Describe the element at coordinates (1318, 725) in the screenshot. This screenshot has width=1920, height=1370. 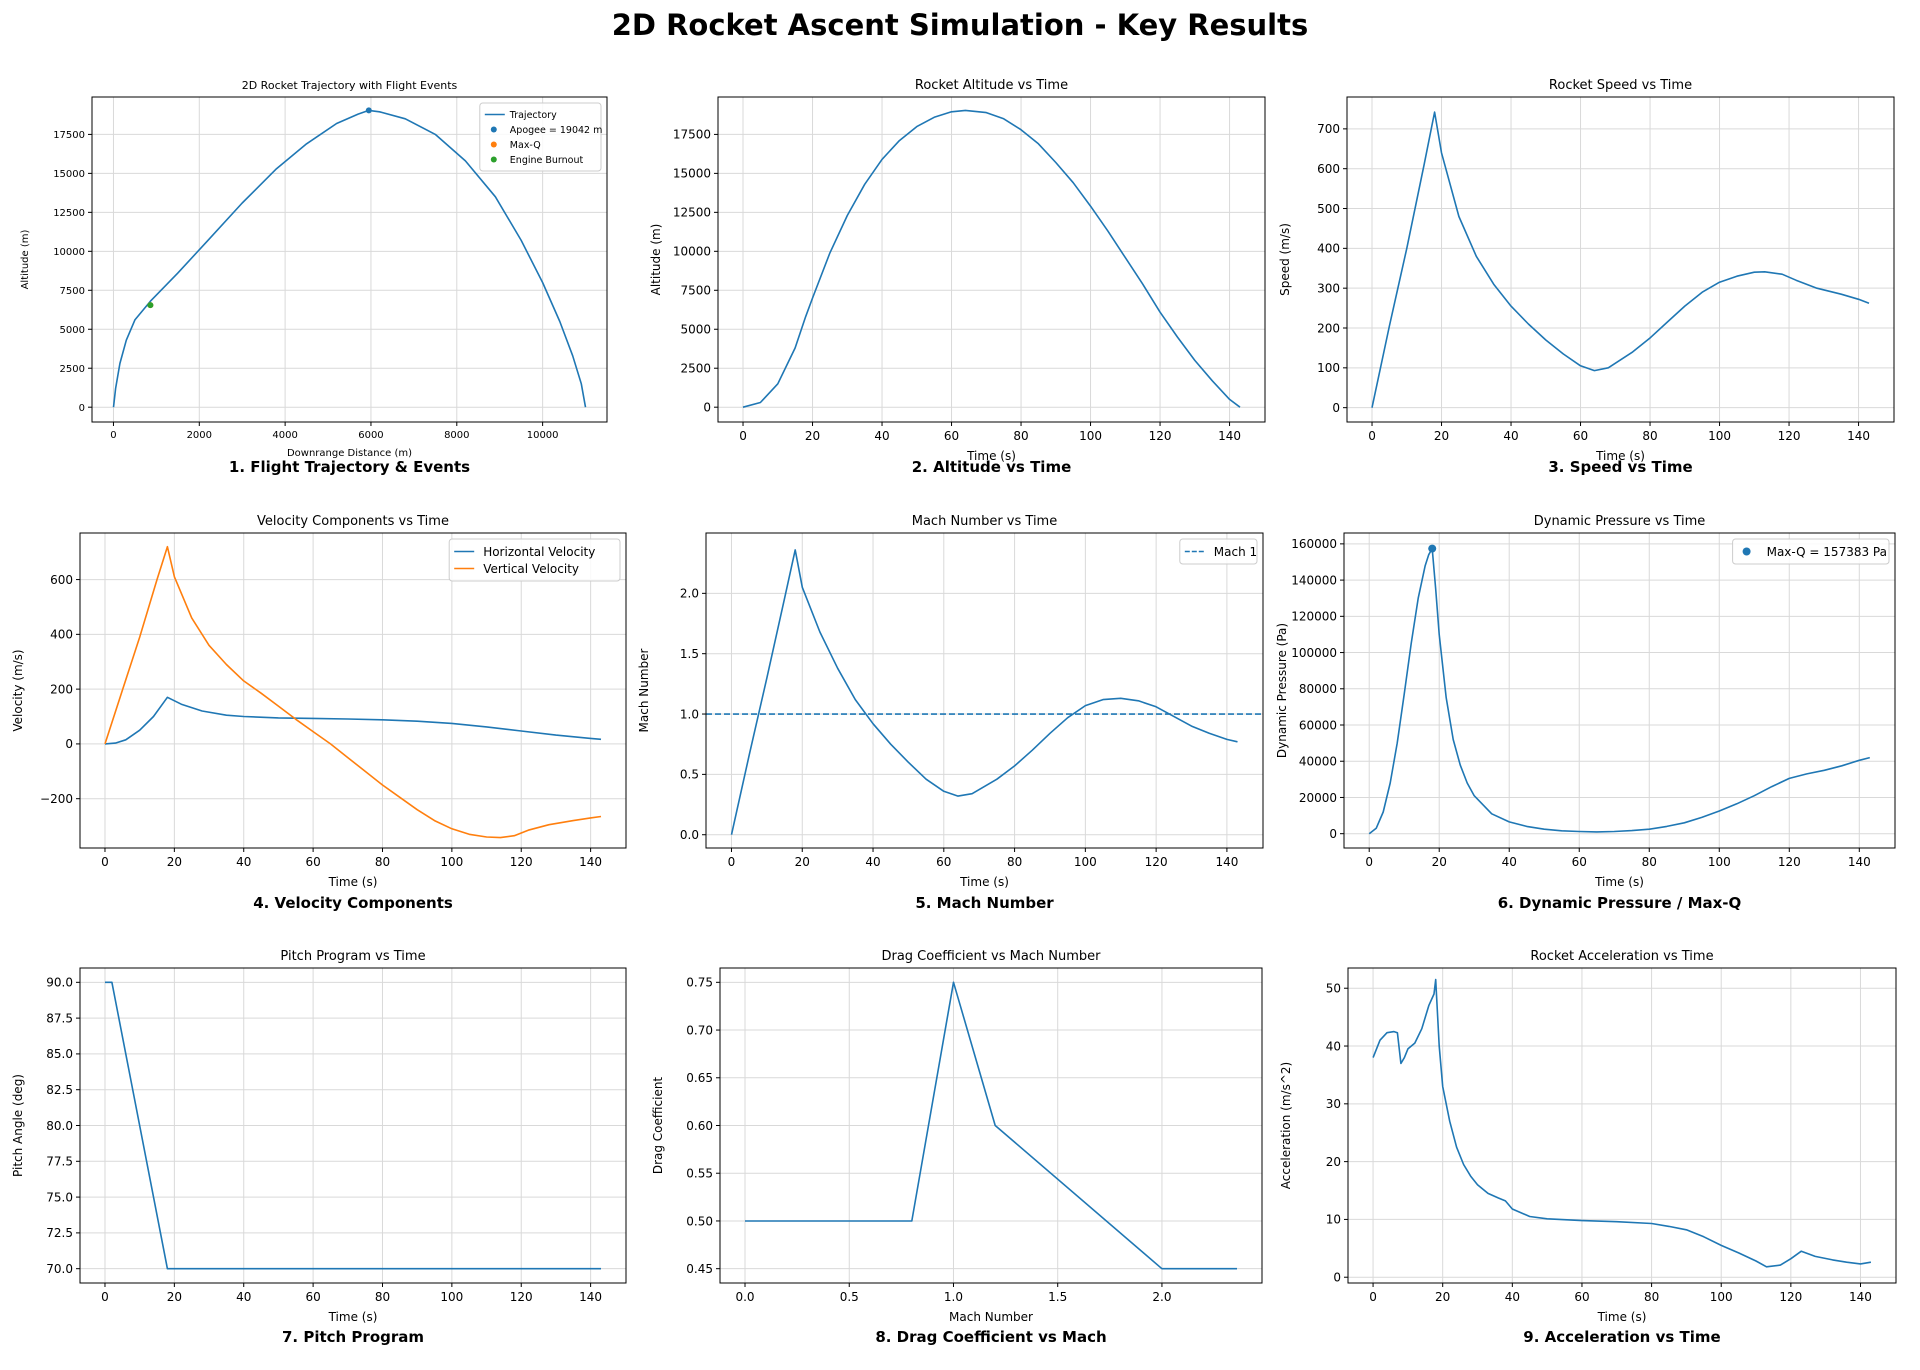
I see `y-tick-label: 60000` at that location.